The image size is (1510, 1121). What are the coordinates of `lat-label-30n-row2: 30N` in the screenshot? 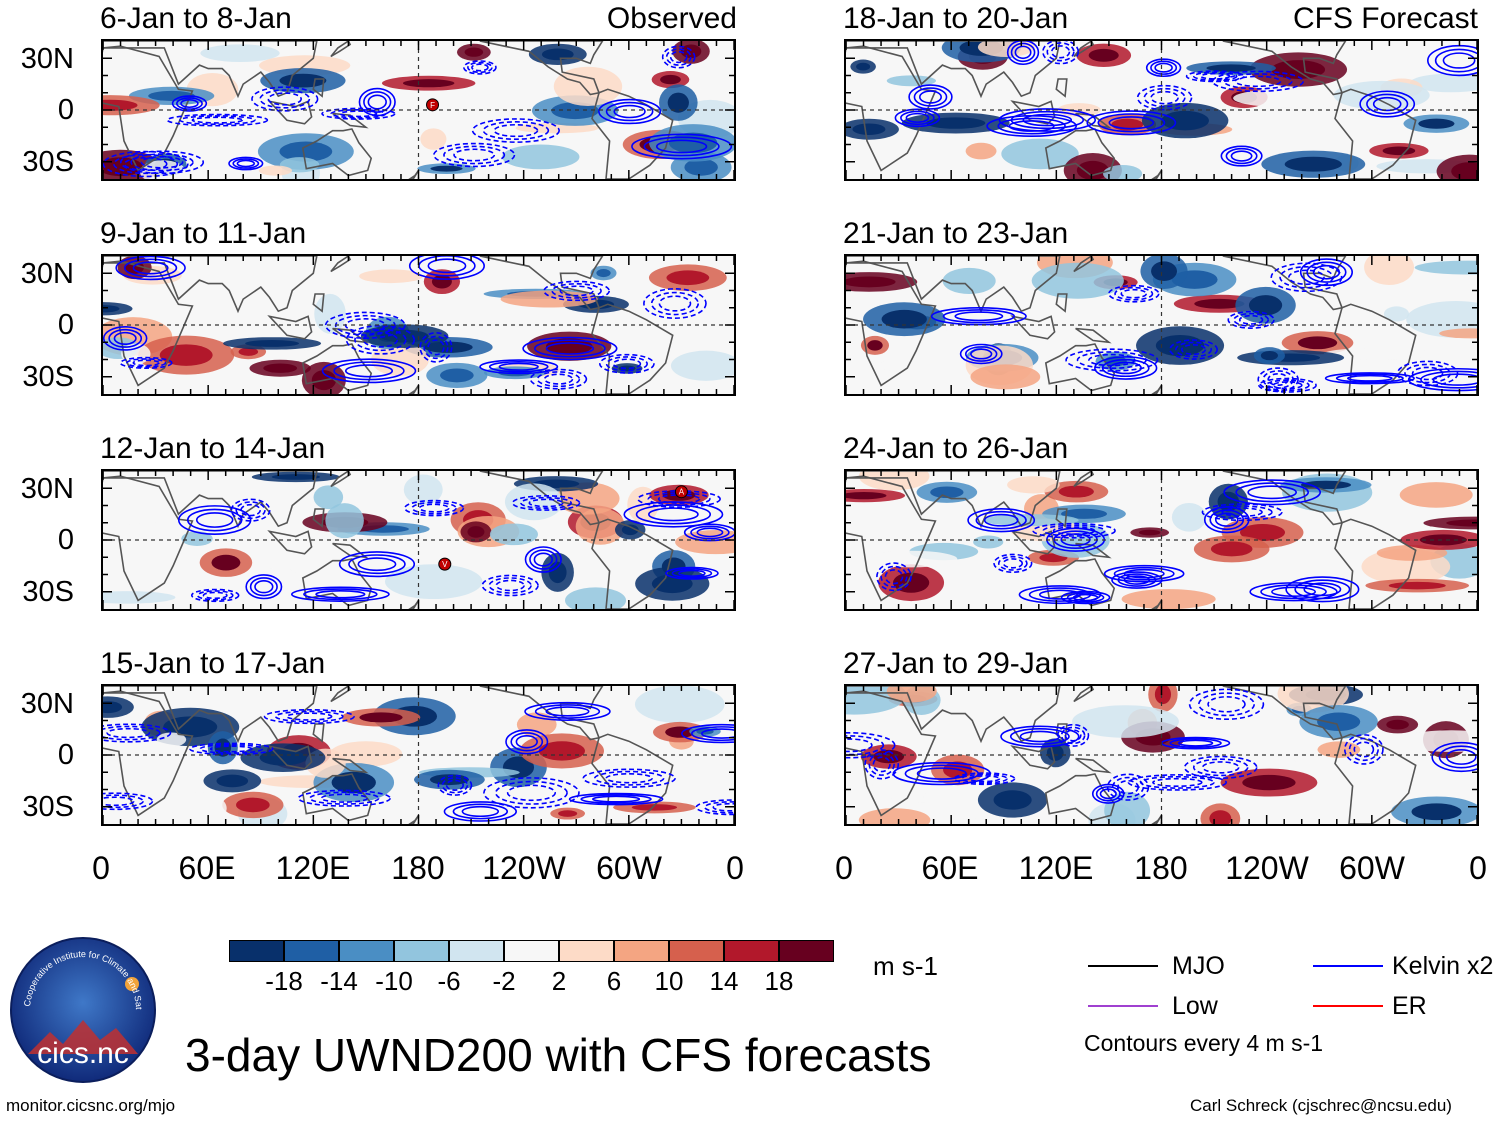 It's located at (47, 274).